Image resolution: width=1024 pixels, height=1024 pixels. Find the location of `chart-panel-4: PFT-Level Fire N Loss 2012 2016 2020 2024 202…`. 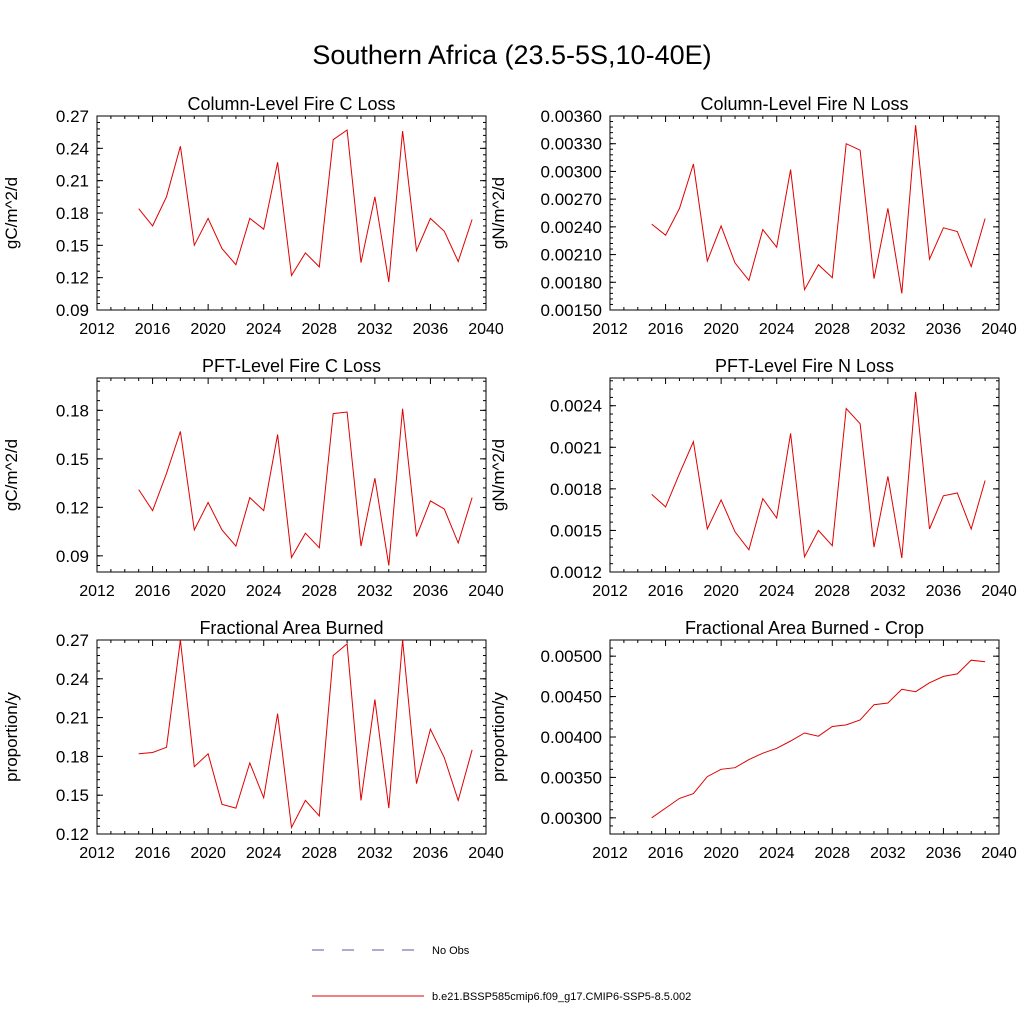

chart-panel-4: PFT-Level Fire N Loss 2012 2016 2020 2024 202… is located at coordinates (753, 478).